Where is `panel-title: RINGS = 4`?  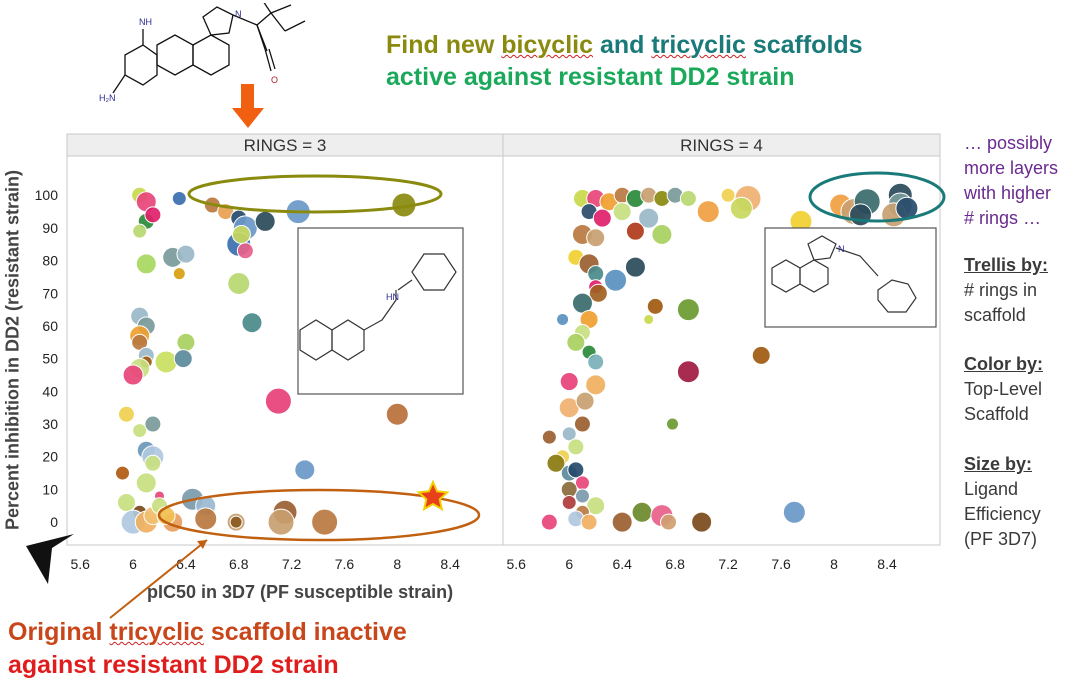 panel-title: RINGS = 4 is located at coordinates (721, 145).